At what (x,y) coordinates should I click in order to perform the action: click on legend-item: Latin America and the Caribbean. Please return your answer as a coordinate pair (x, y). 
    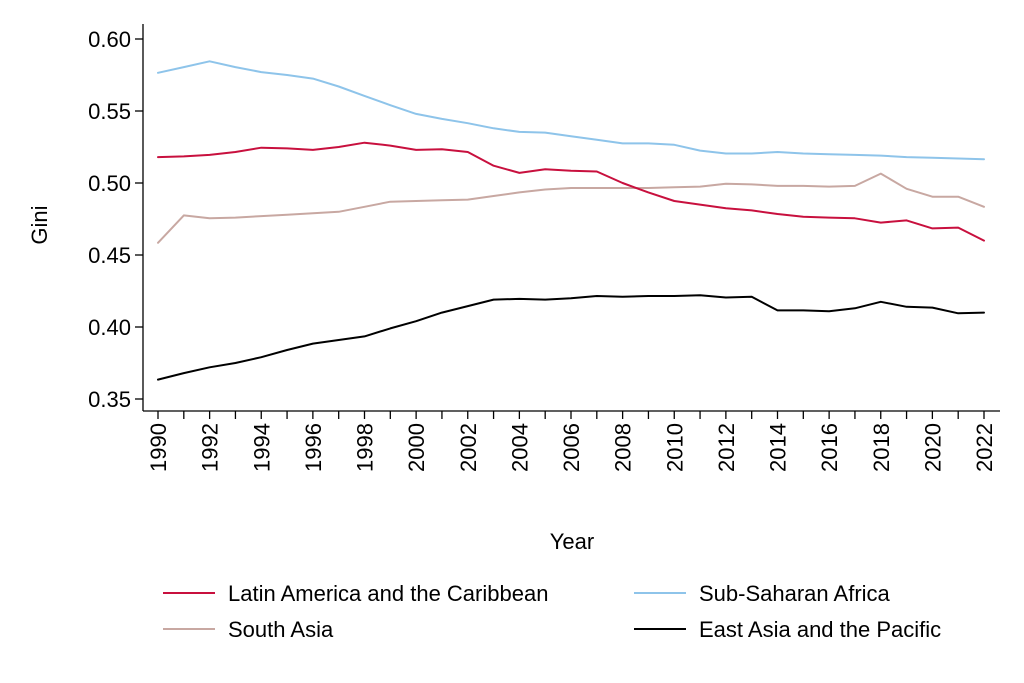
    Looking at the image, I should click on (355, 593).